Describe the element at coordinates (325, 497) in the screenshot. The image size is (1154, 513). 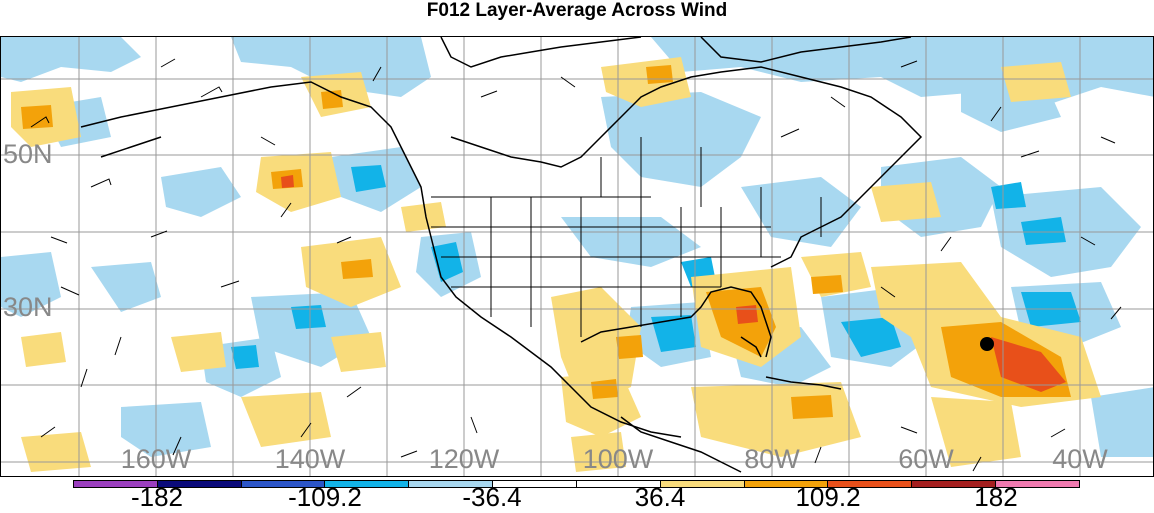
I see `colorbar-label: -109.2` at that location.